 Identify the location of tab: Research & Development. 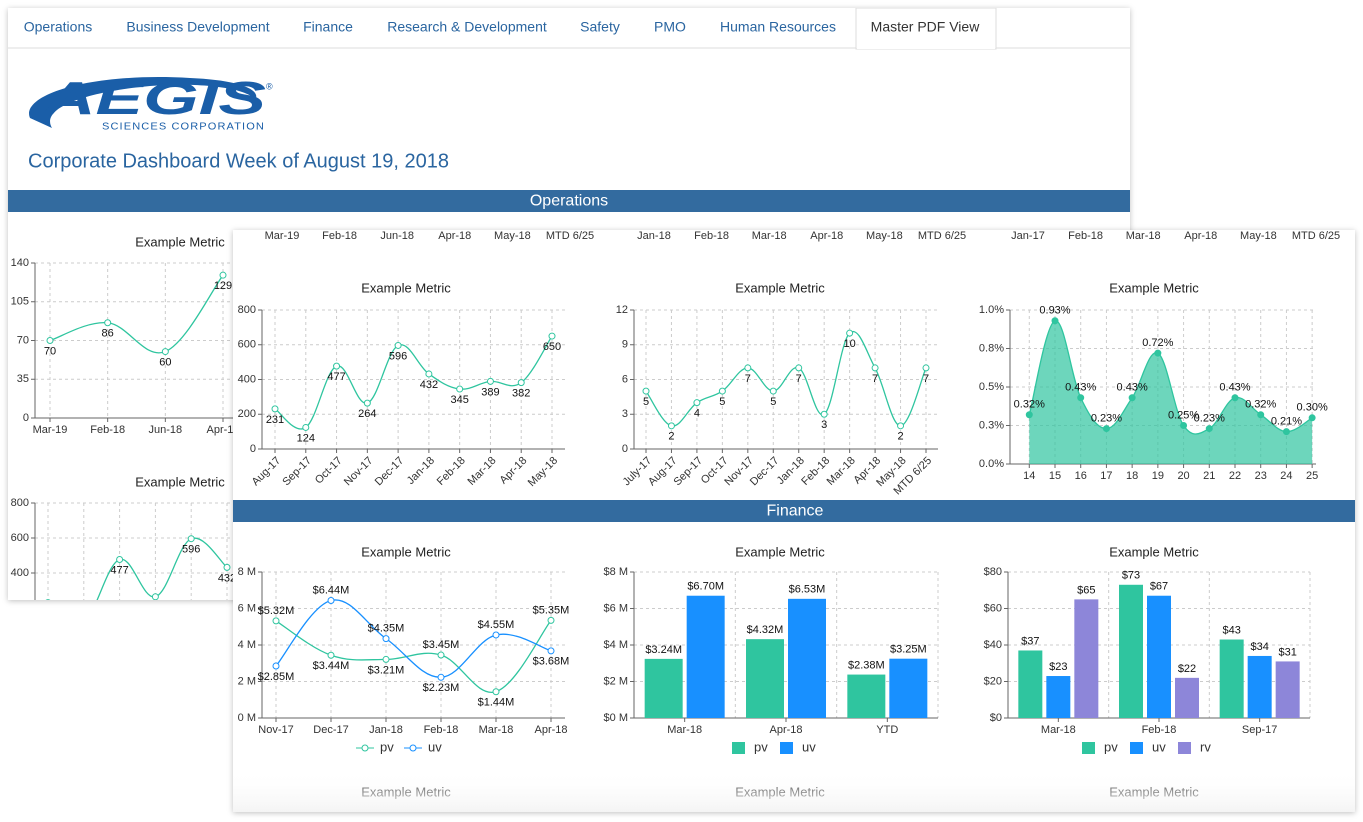
(467, 27).